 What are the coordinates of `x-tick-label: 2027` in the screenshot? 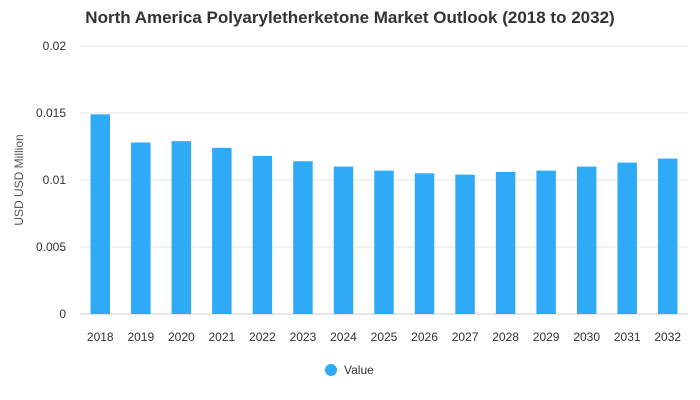 It's located at (465, 337).